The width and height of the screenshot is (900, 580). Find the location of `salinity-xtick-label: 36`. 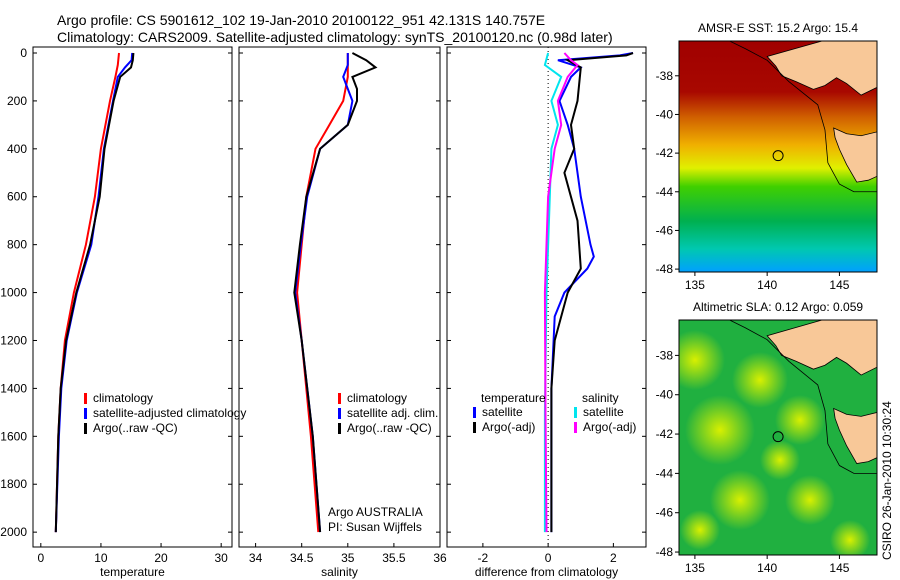

salinity-xtick-label: 36 is located at coordinates (440, 558).